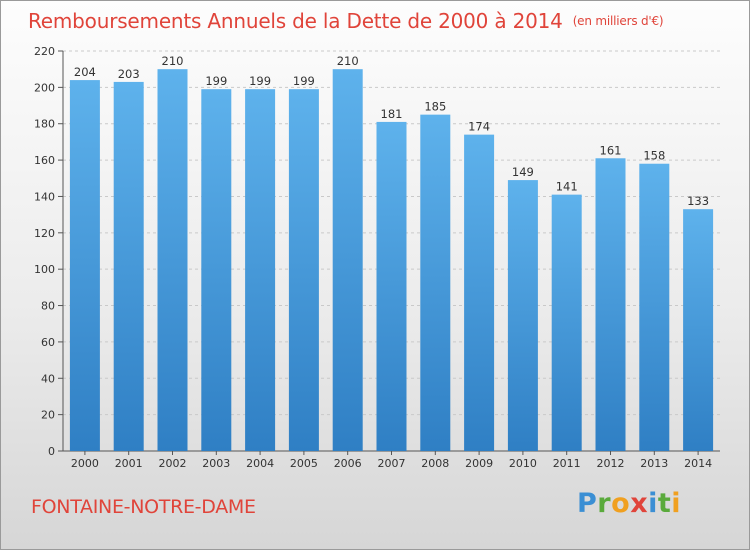 The image size is (750, 550). What do you see at coordinates (435, 463) in the screenshot?
I see `xtick-label-2008: 2008` at bounding box center [435, 463].